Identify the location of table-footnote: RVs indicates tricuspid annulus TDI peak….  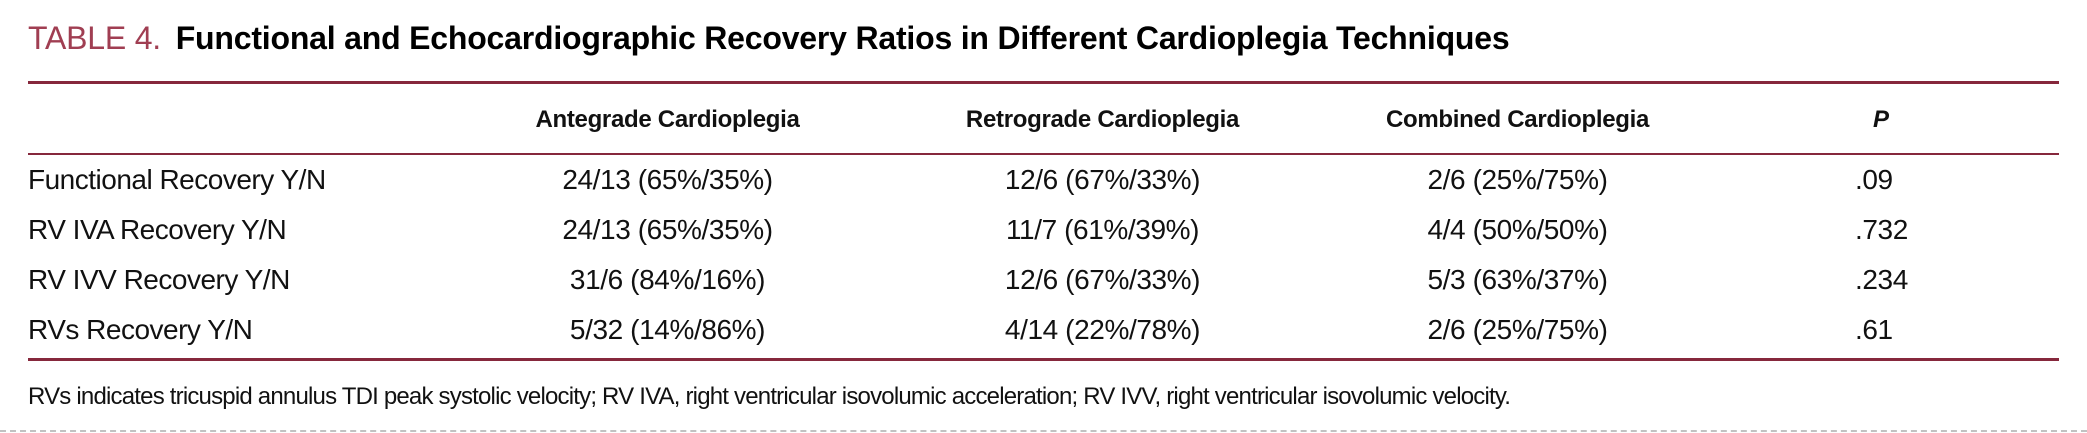
(769, 396).